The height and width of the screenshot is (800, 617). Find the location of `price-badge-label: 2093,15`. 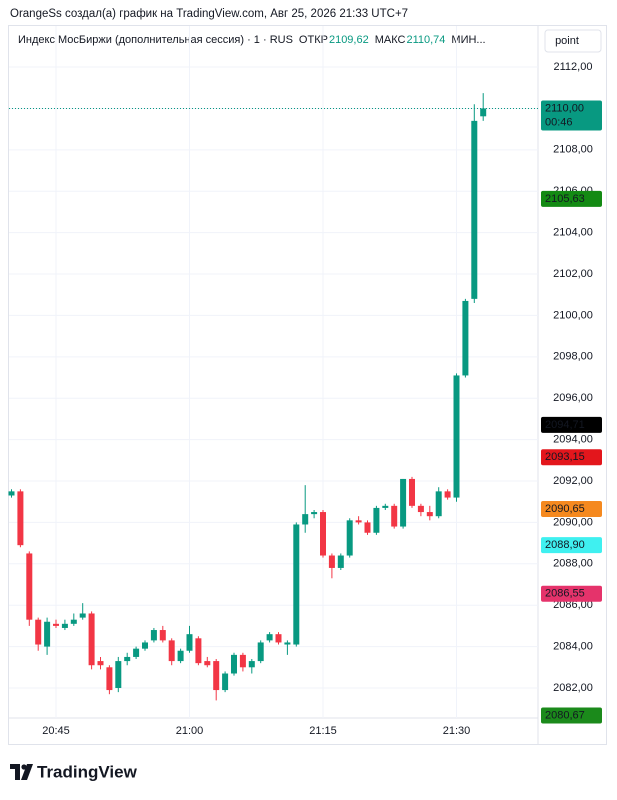

price-badge-label: 2093,15 is located at coordinates (565, 457).